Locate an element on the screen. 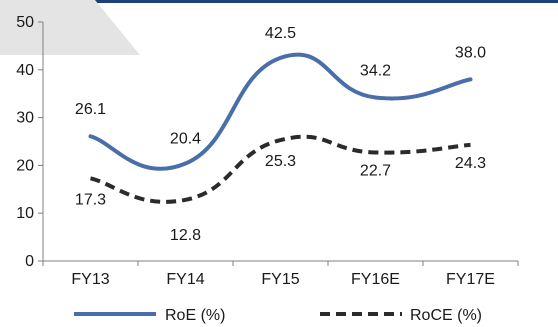  roce-data-label: 12.8 is located at coordinates (185, 235).